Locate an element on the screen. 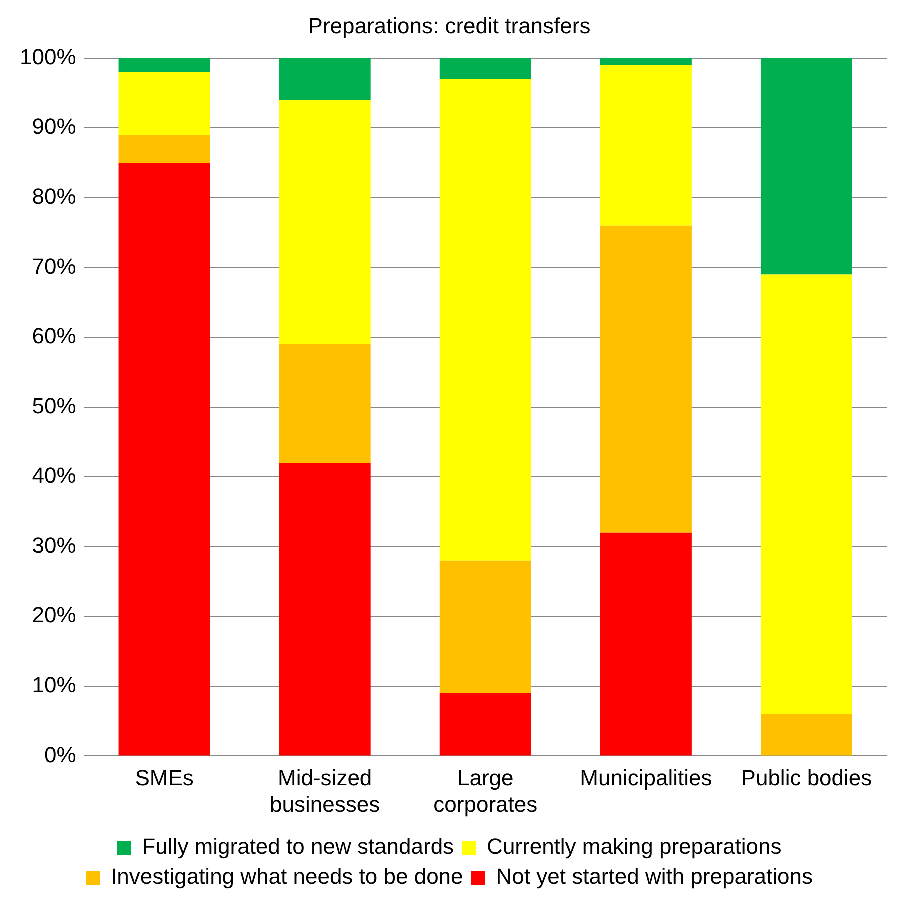 The width and height of the screenshot is (907, 907). y-tick-label: 100% is located at coordinates (48, 57).